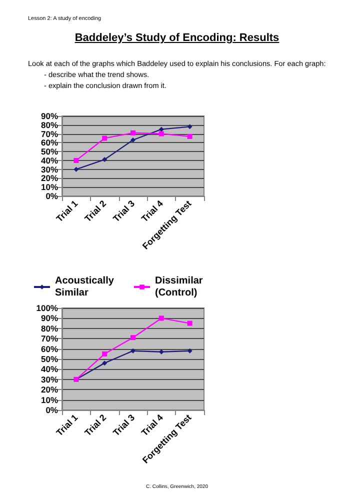  I want to click on legend-label: Dissimilar (Control), so click(180, 287).